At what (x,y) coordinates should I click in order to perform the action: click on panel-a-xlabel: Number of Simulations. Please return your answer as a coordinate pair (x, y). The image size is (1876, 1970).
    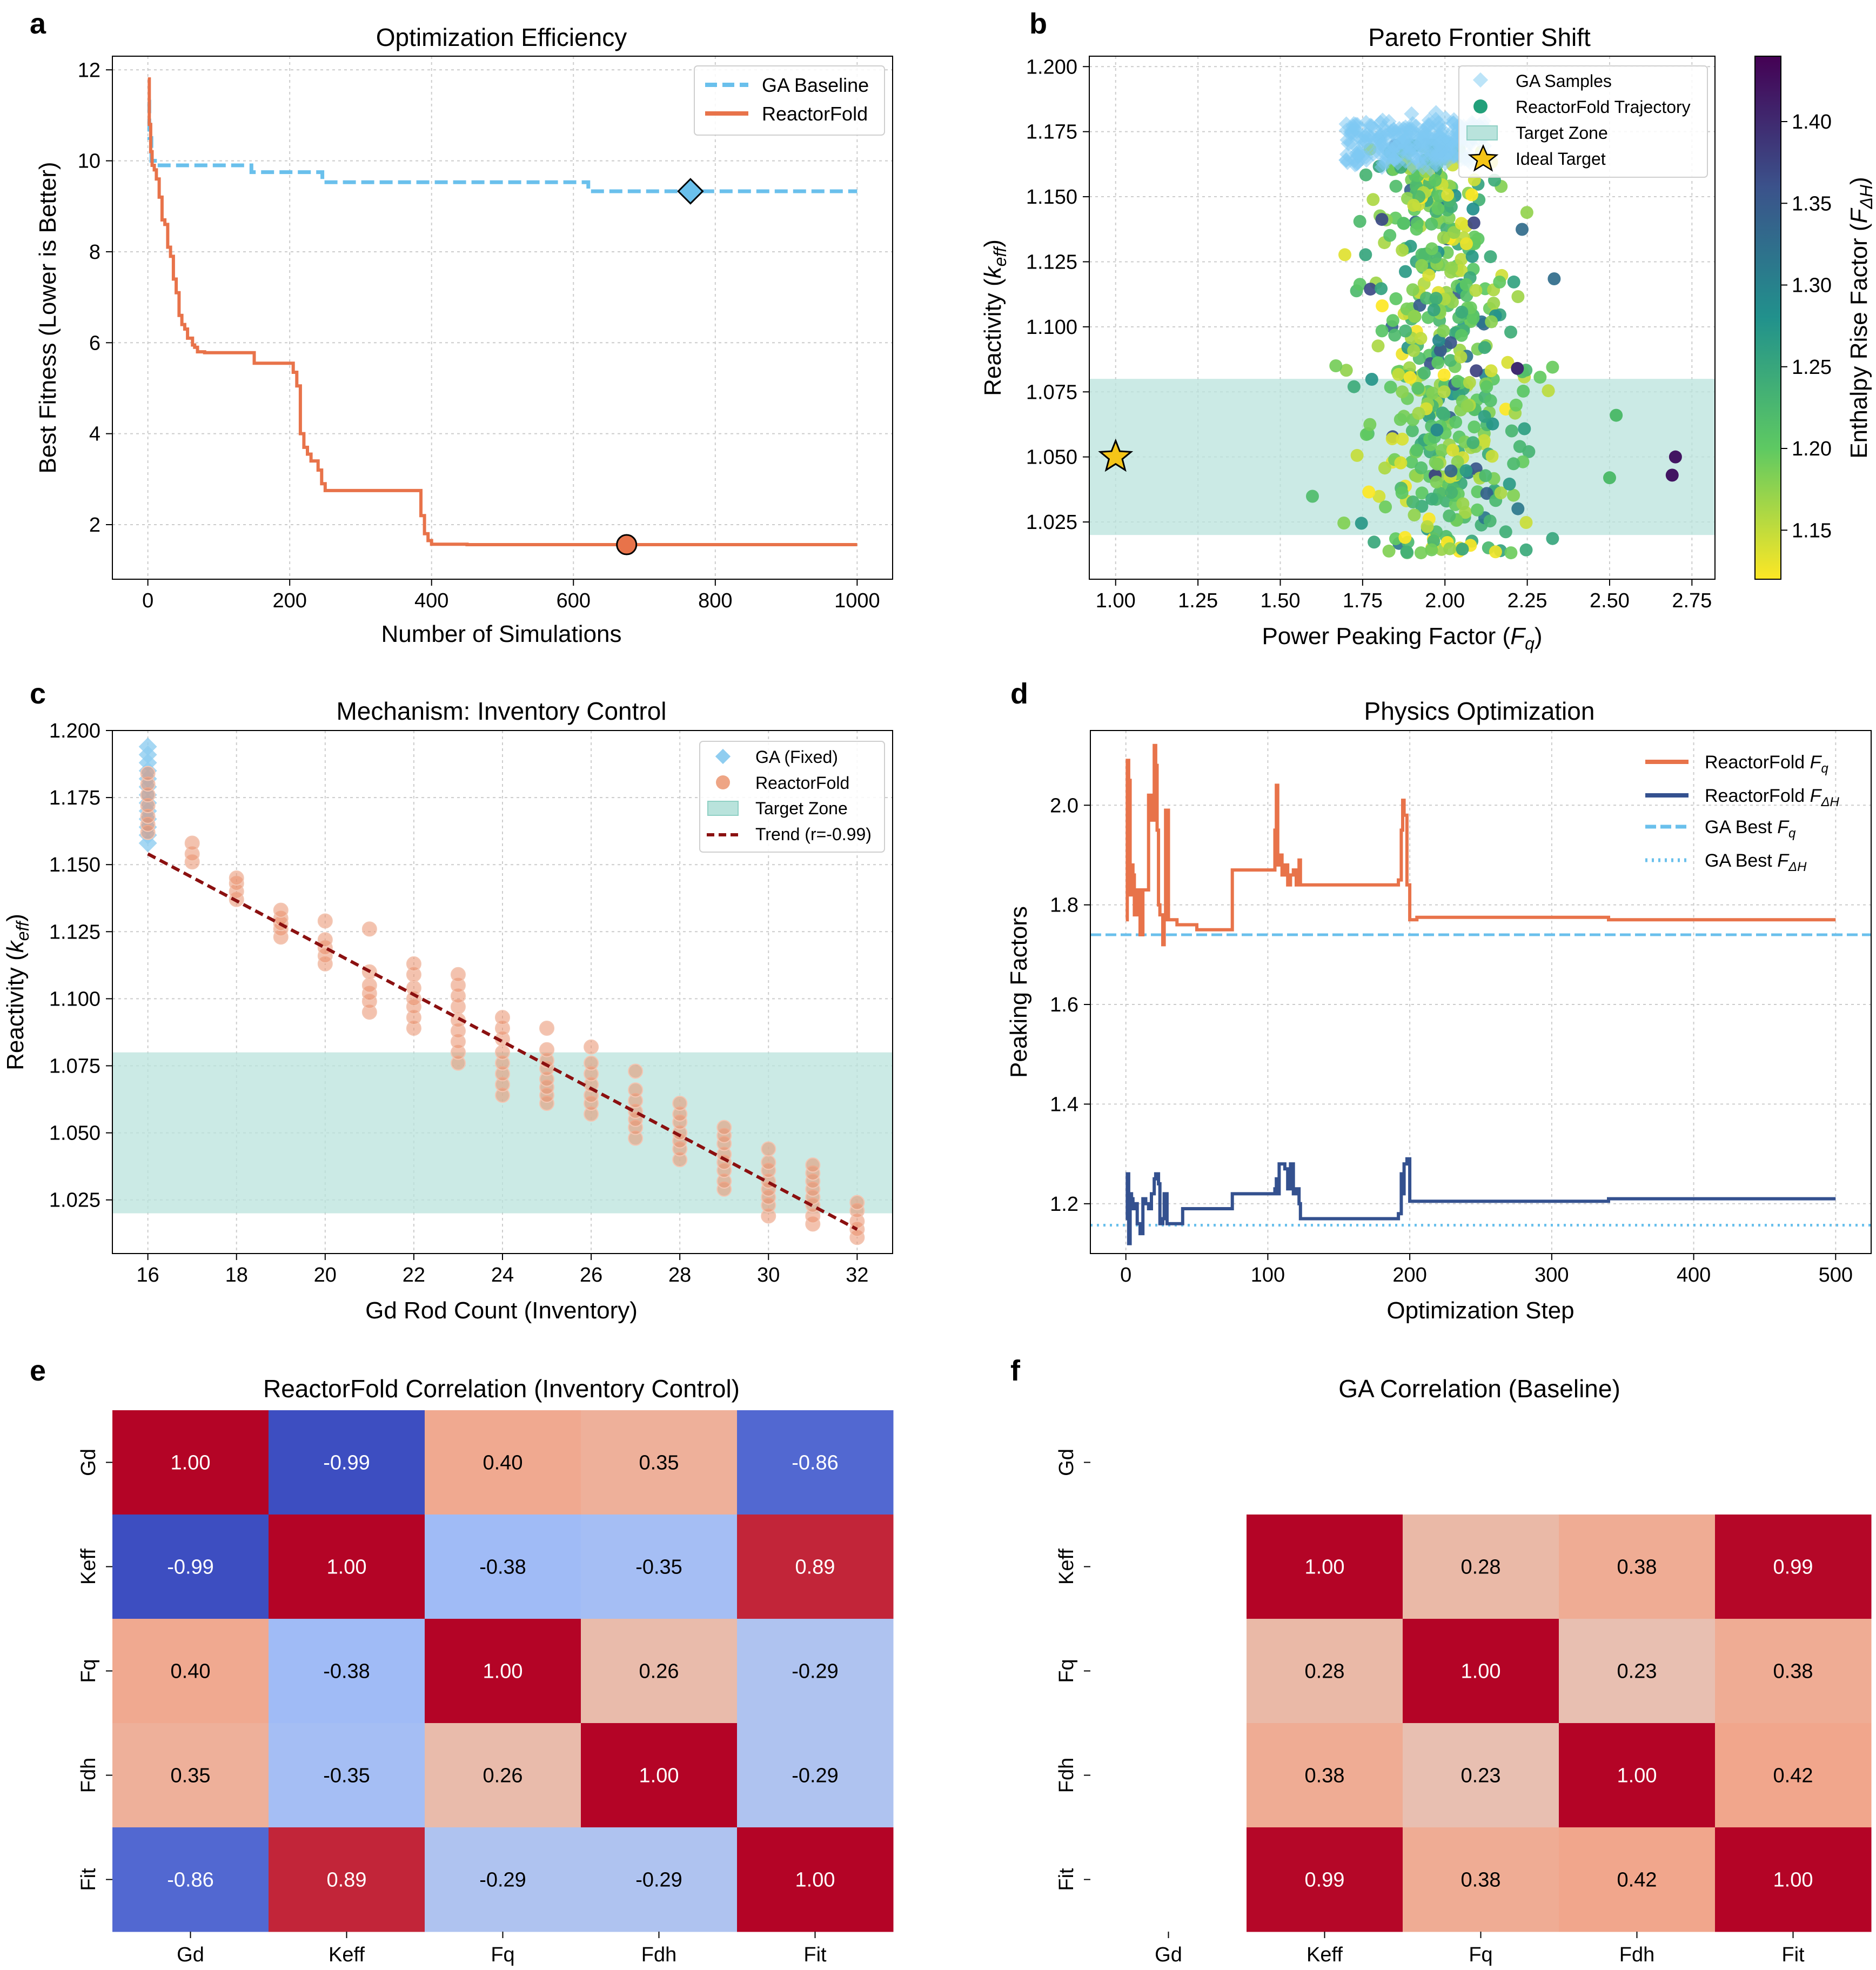
    Looking at the image, I should click on (501, 634).